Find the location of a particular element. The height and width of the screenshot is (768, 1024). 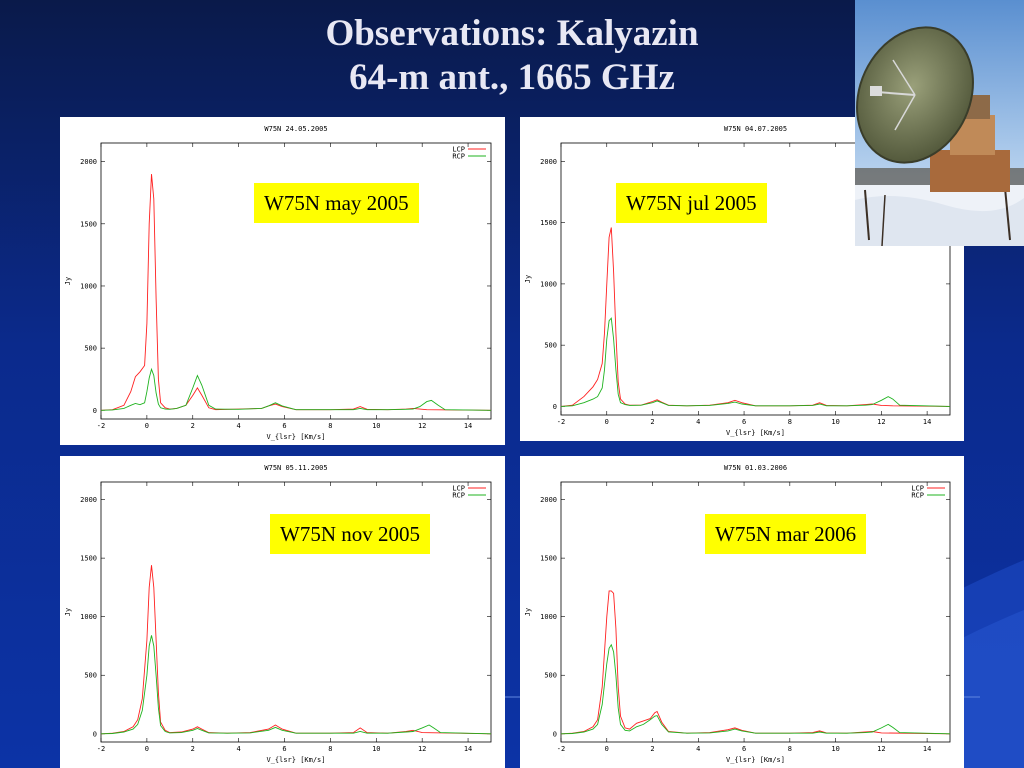

chart-title: W75N 04.07.2005 is located at coordinates (755, 129).